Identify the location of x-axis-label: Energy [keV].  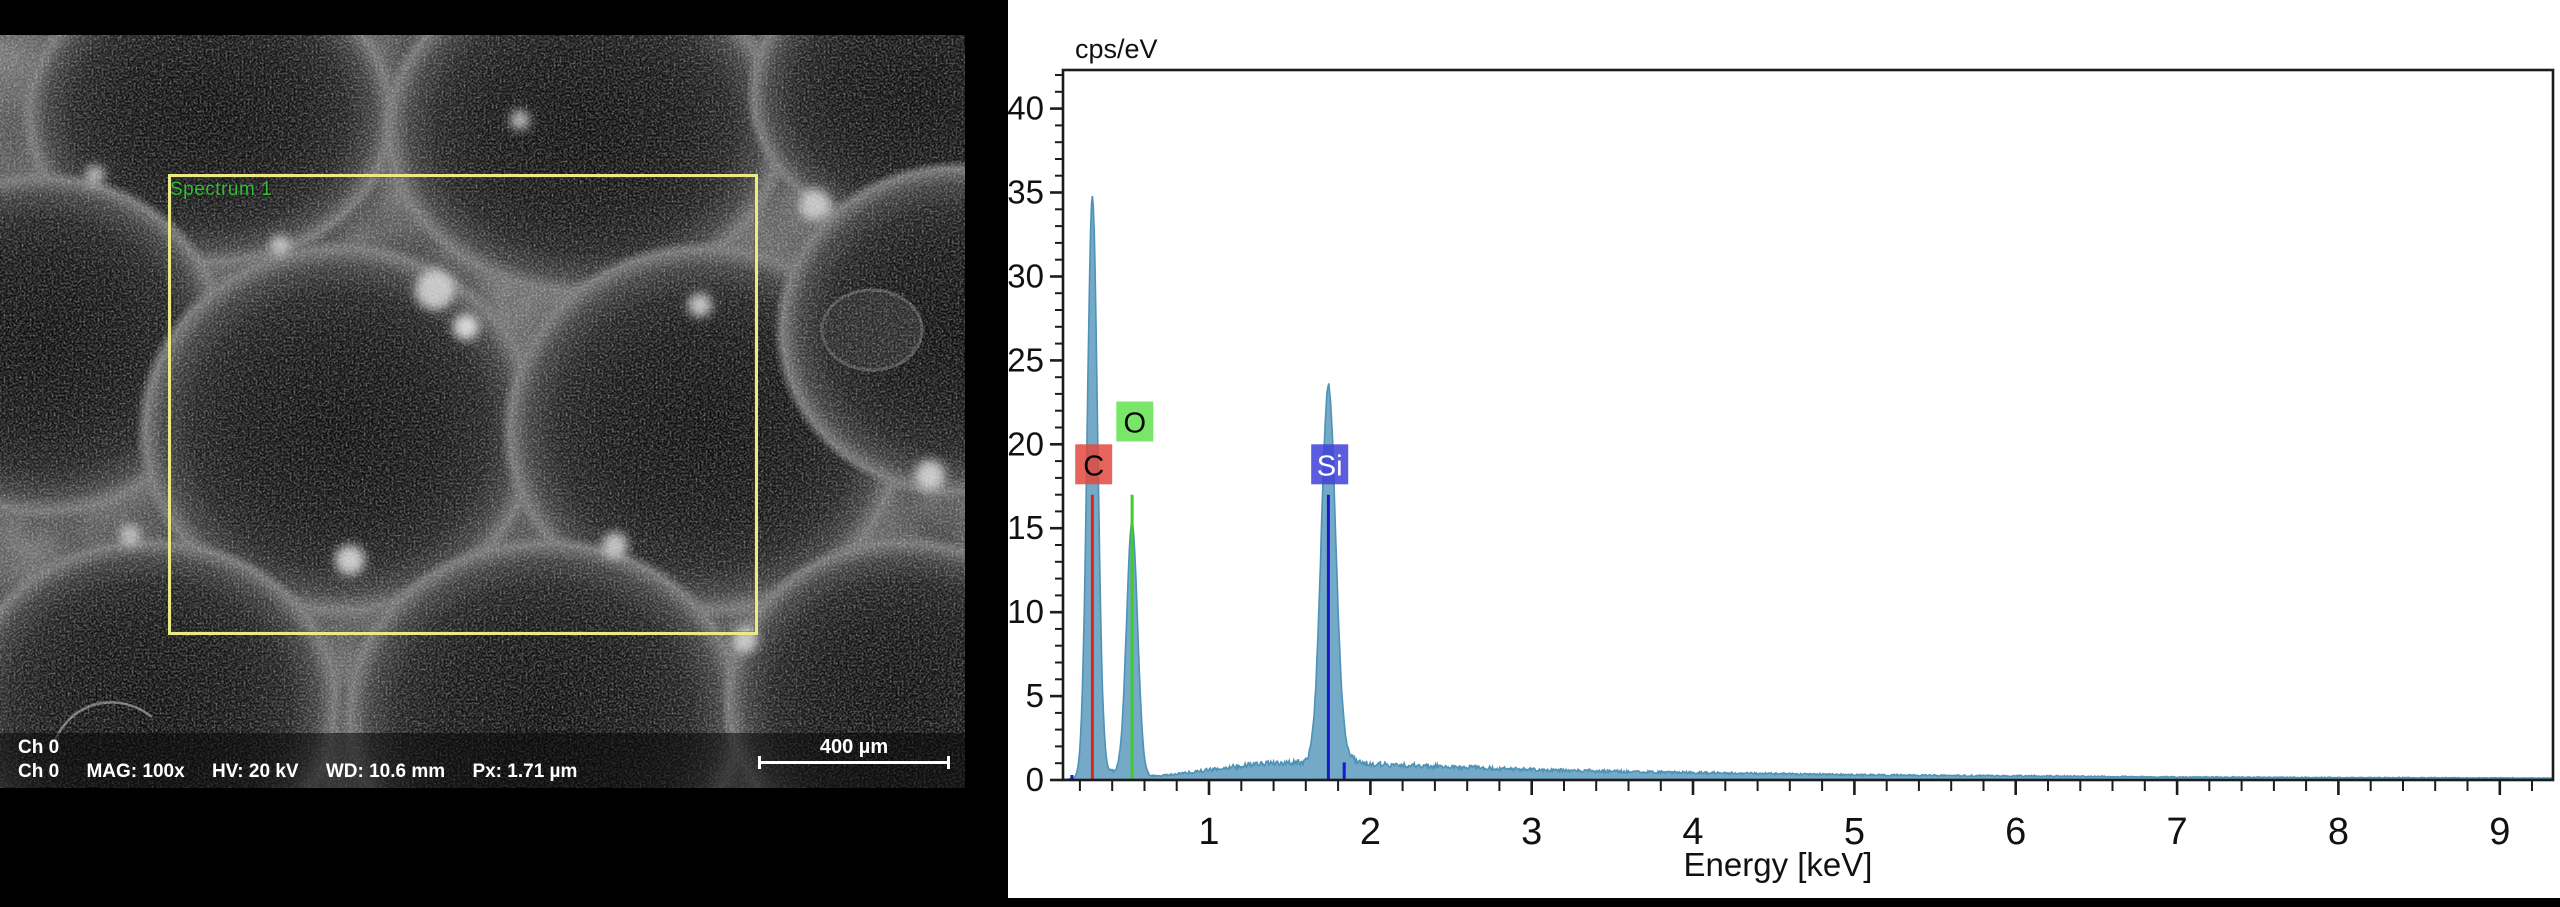
(1778, 864).